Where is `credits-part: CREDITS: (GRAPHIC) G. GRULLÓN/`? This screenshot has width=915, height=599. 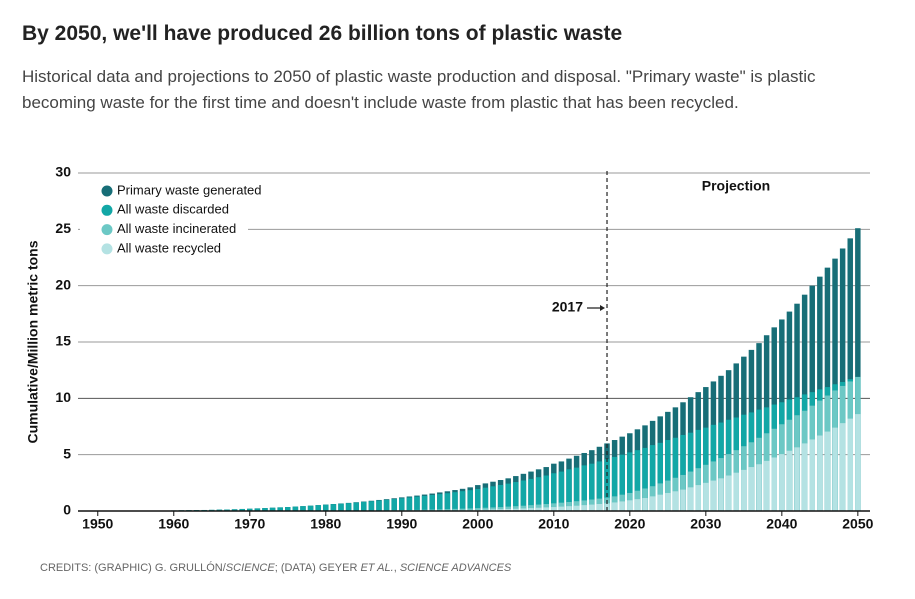 credits-part: CREDITS: (GRAPHIC) G. GRULLÓN/ is located at coordinates (133, 567).